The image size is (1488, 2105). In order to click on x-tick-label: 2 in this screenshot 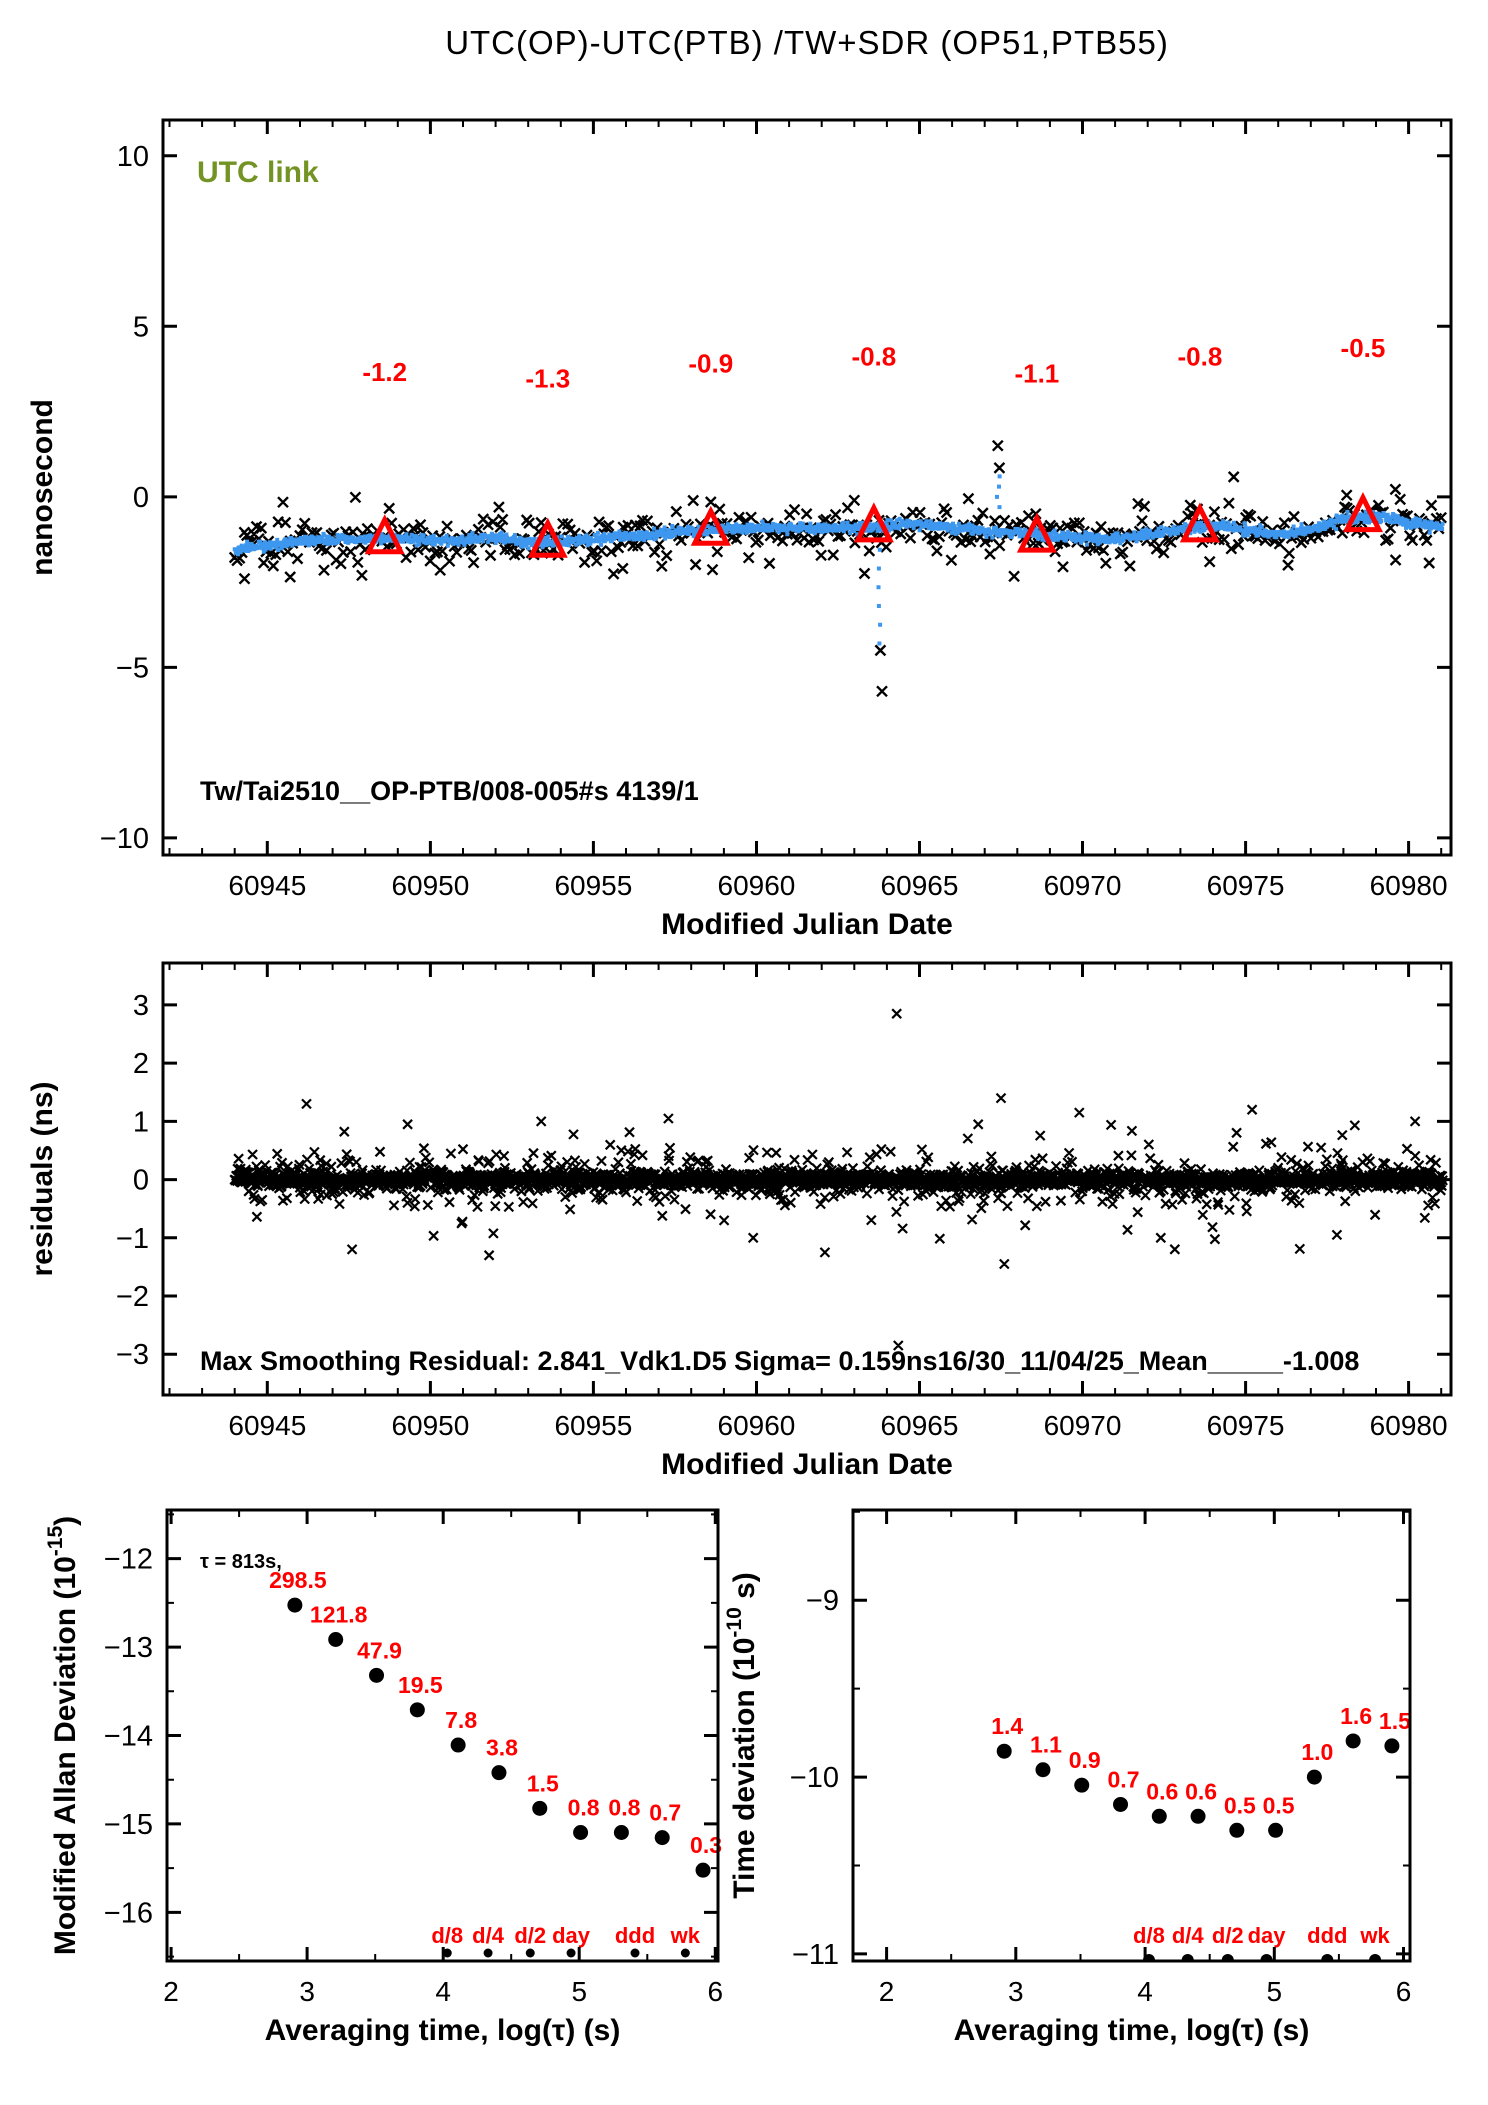, I will do `click(171, 1991)`.